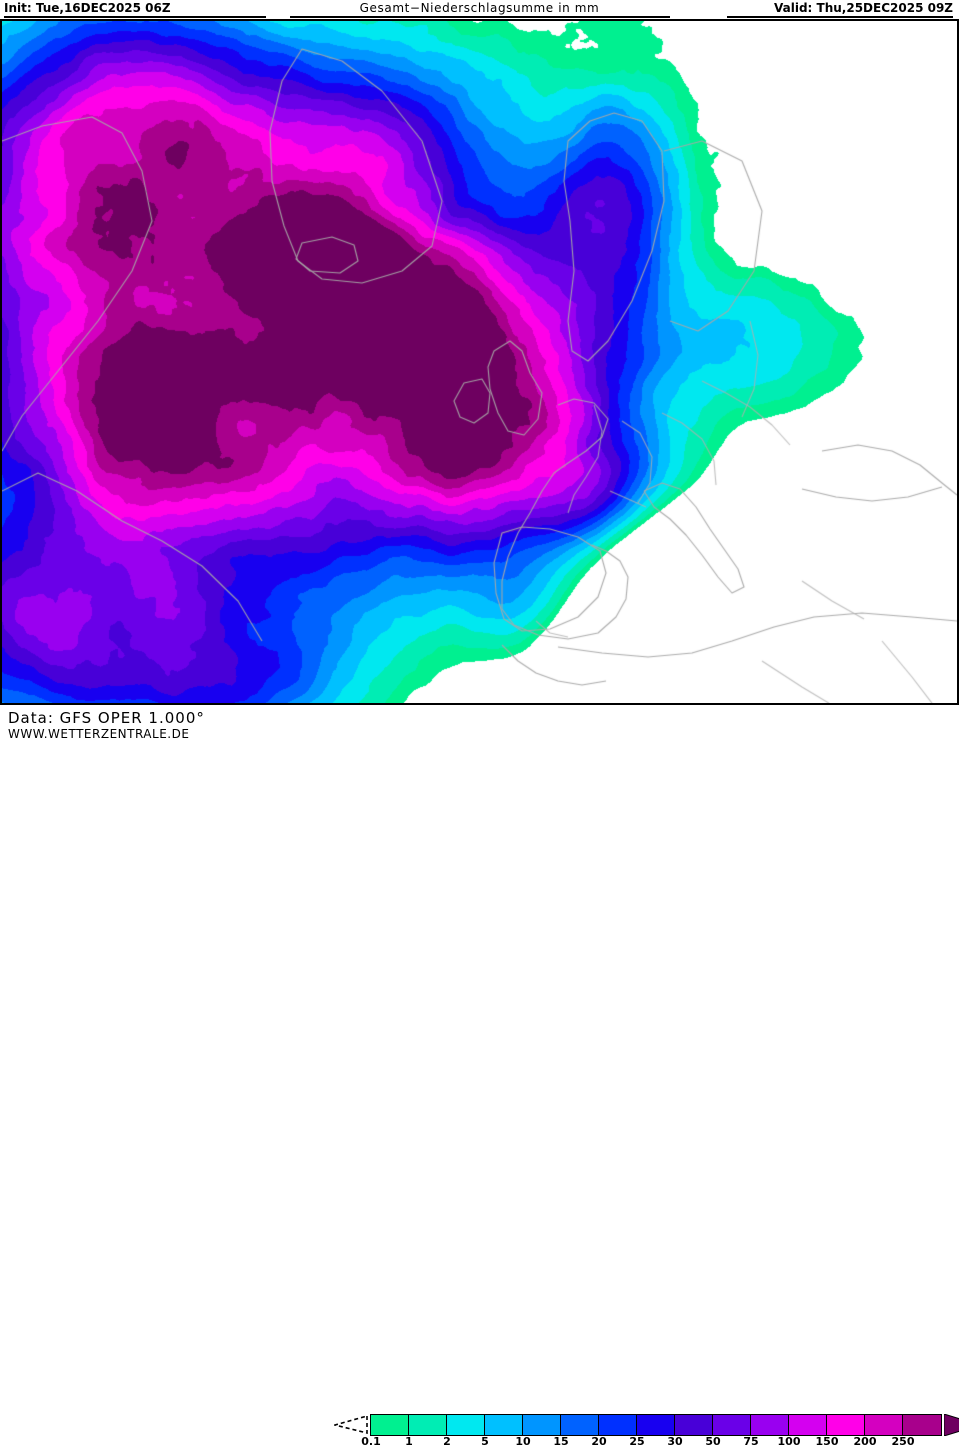 The height and width of the screenshot is (1448, 959). I want to click on legend-tick-label: 200, so click(865, 1441).